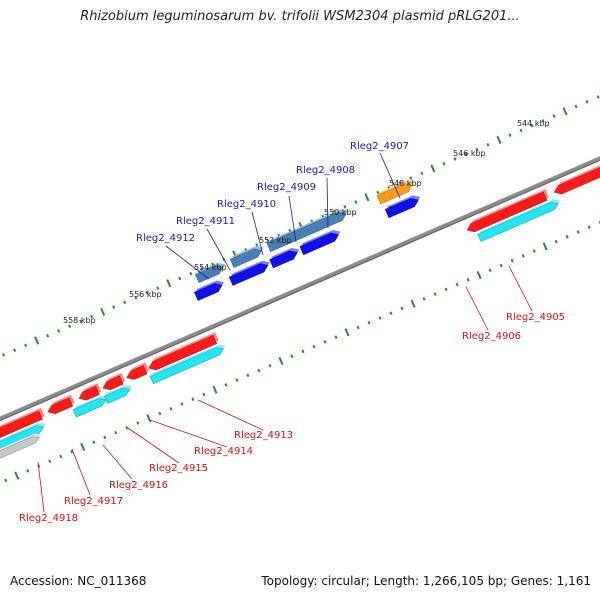 Image resolution: width=600 pixels, height=600 pixels. I want to click on kbp-label-552: 552 kbp, so click(275, 240).